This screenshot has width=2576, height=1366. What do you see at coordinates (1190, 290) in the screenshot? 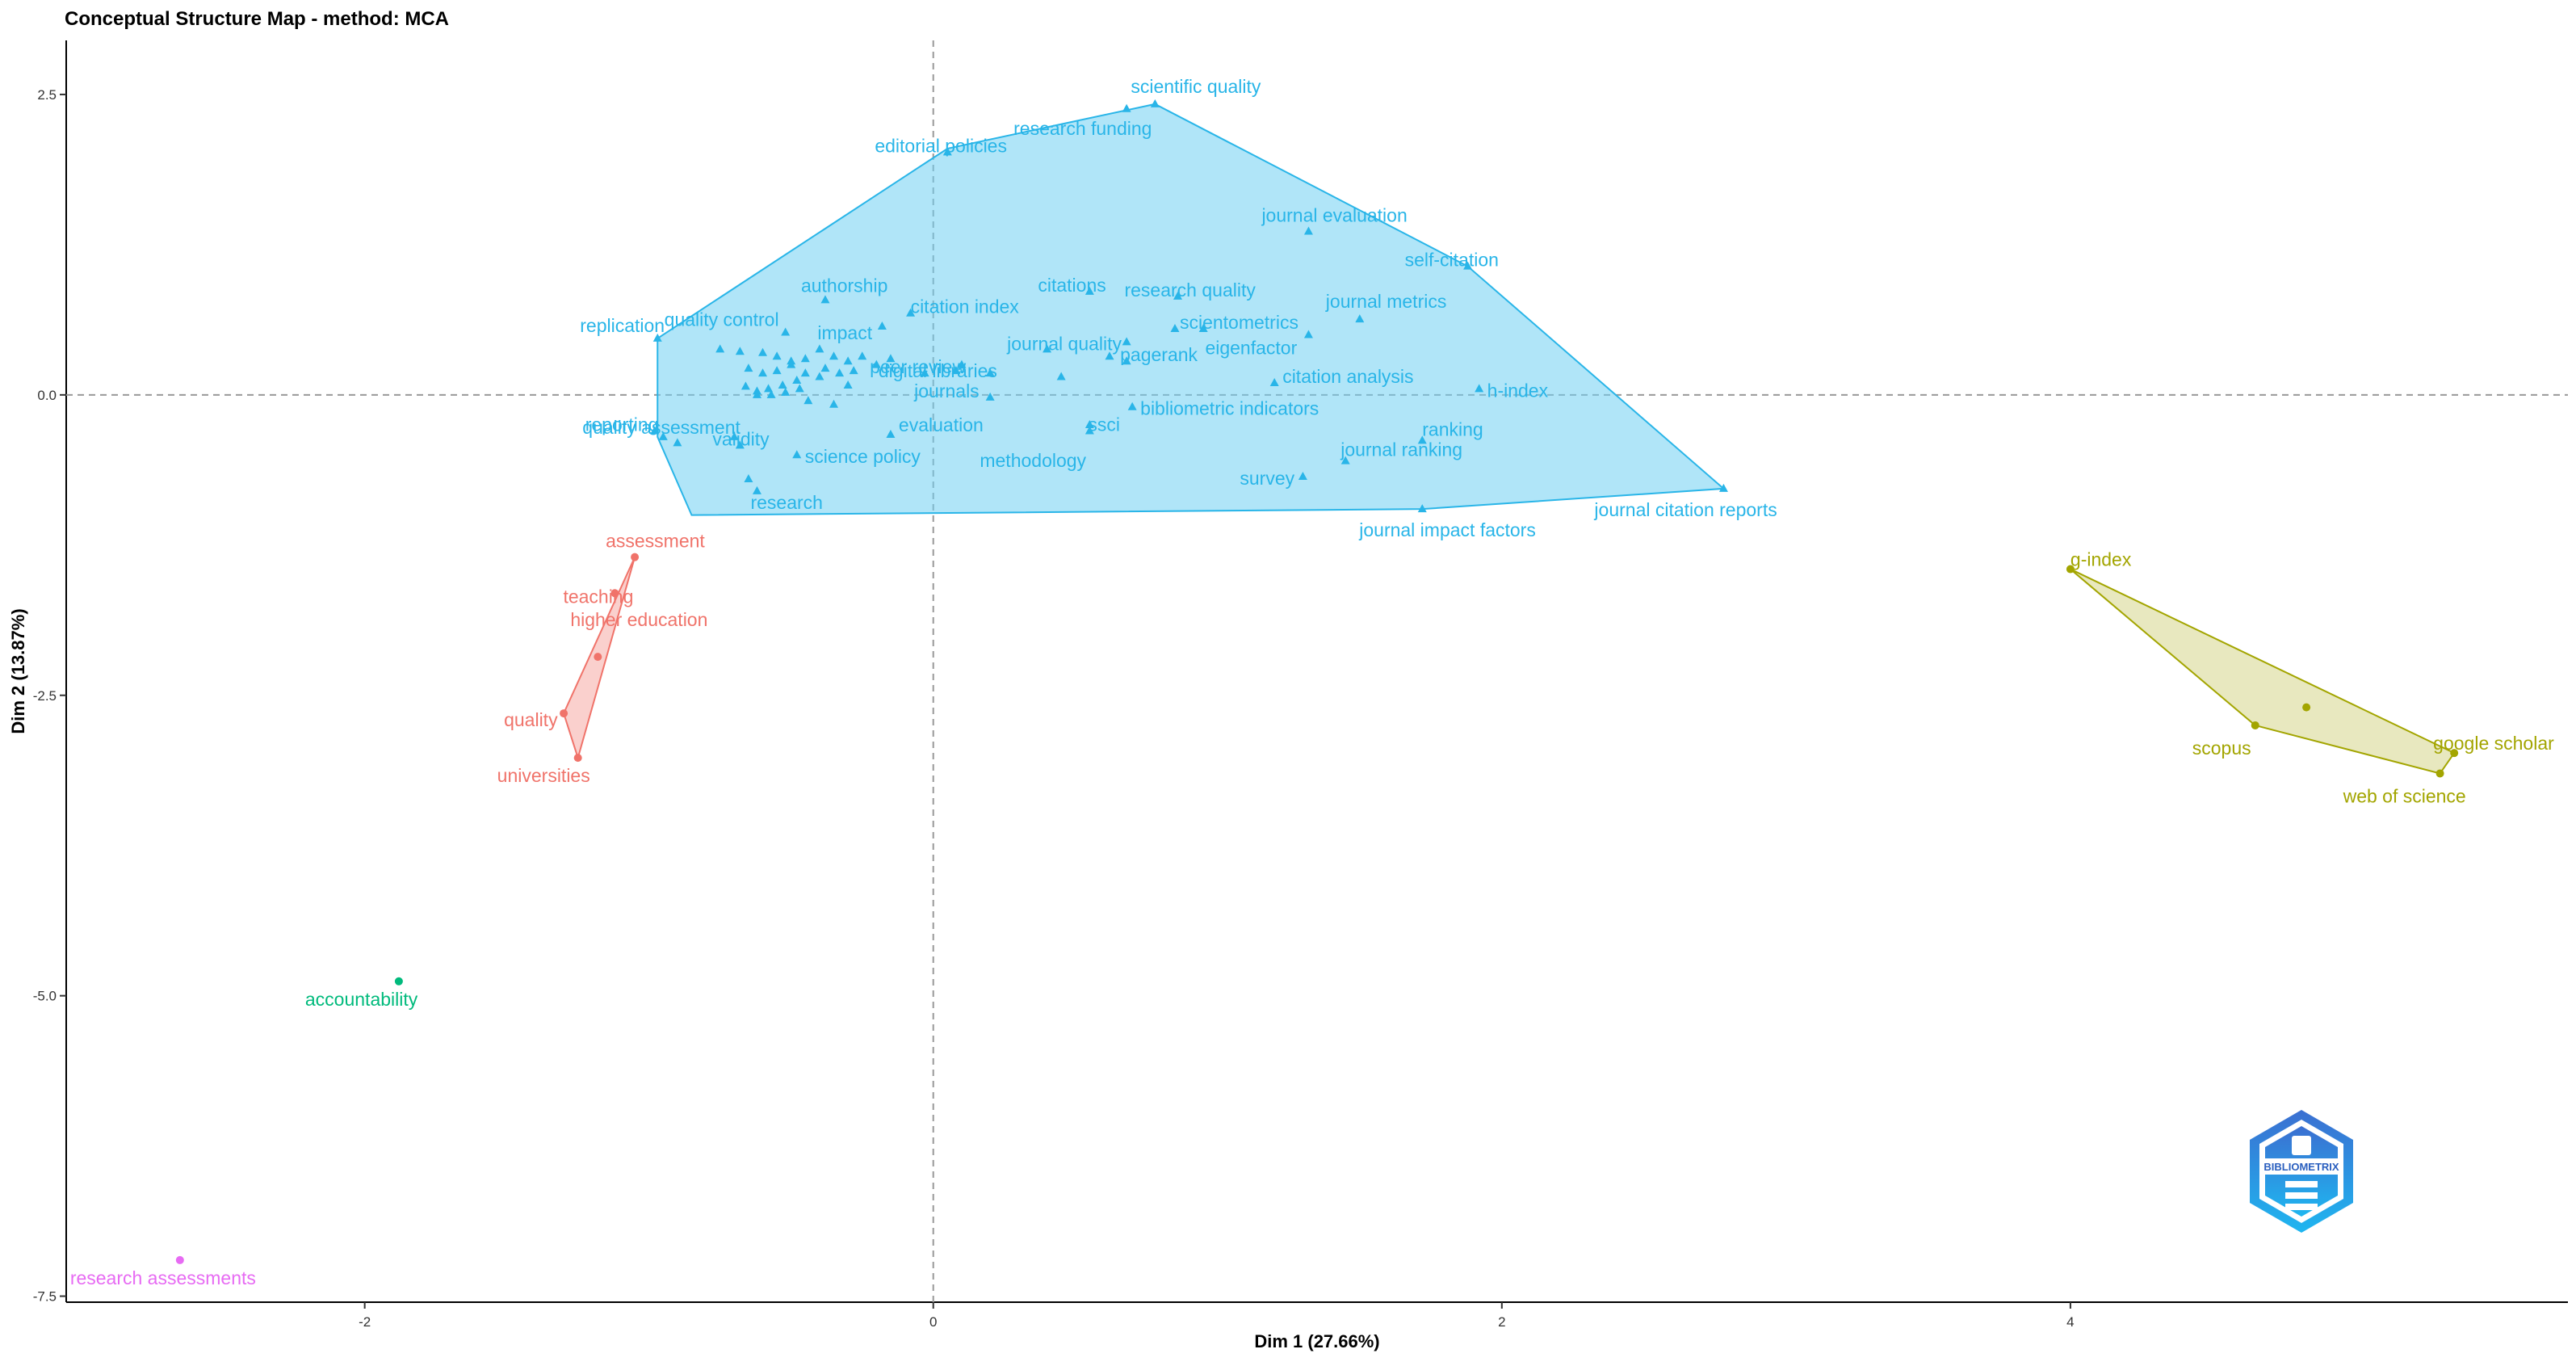
I see `point-label: research quality` at bounding box center [1190, 290].